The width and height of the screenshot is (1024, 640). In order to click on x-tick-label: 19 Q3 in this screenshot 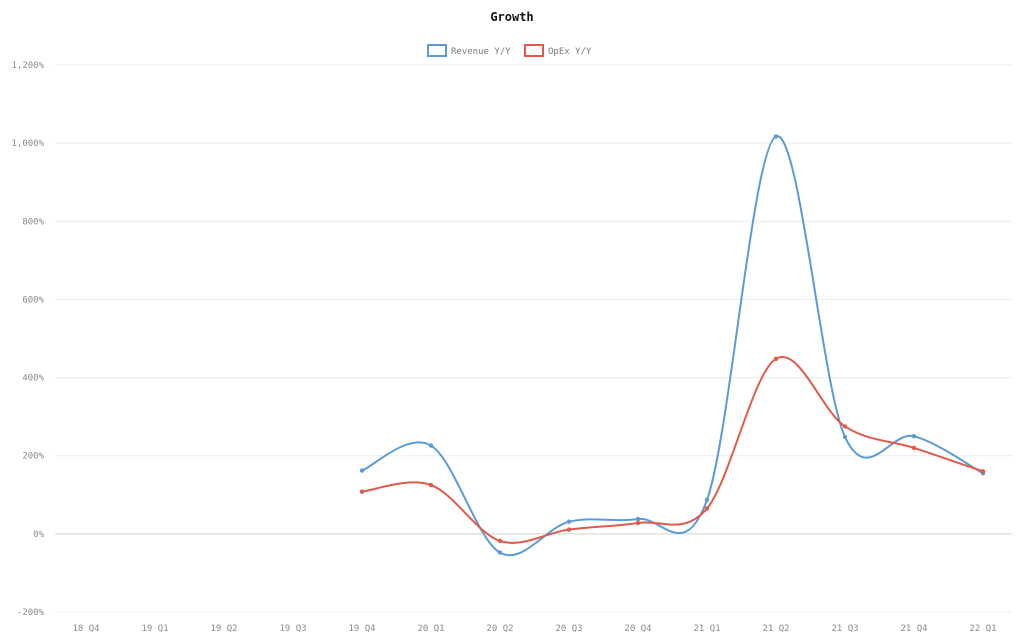, I will do `click(292, 629)`.